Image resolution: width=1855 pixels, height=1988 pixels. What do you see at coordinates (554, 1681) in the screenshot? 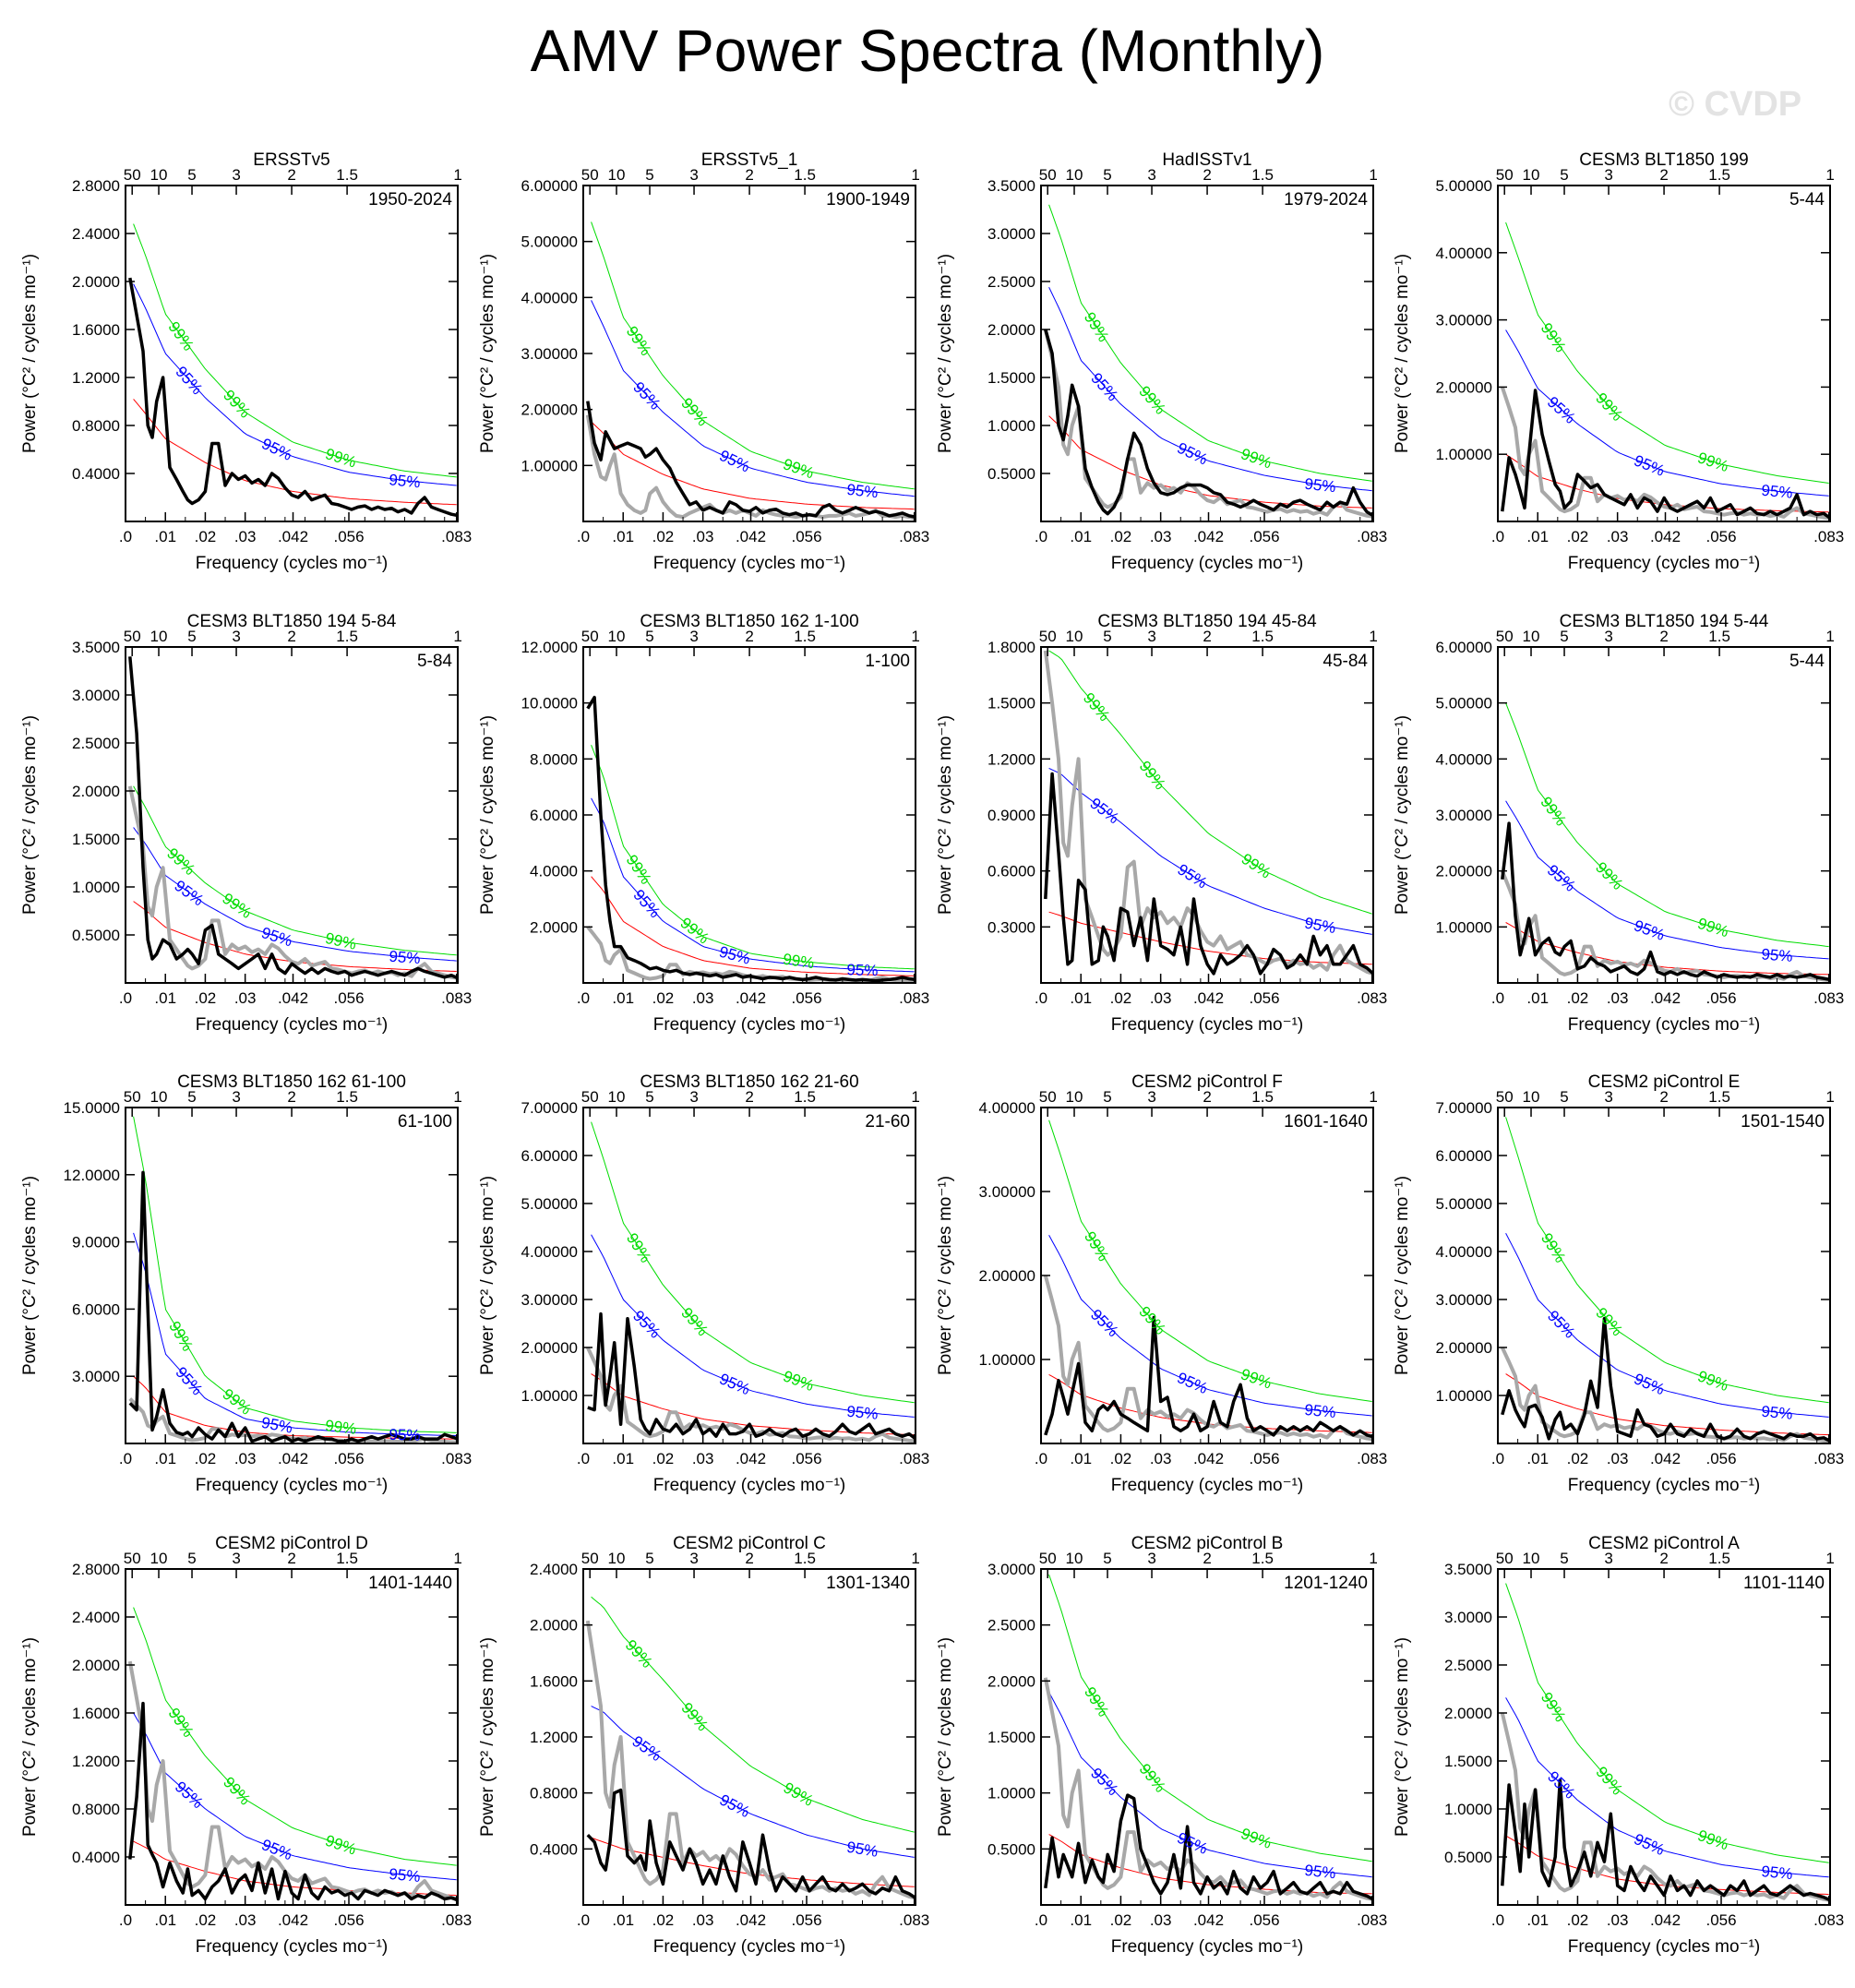
I see `y-tick-label: 1.6000` at bounding box center [554, 1681].